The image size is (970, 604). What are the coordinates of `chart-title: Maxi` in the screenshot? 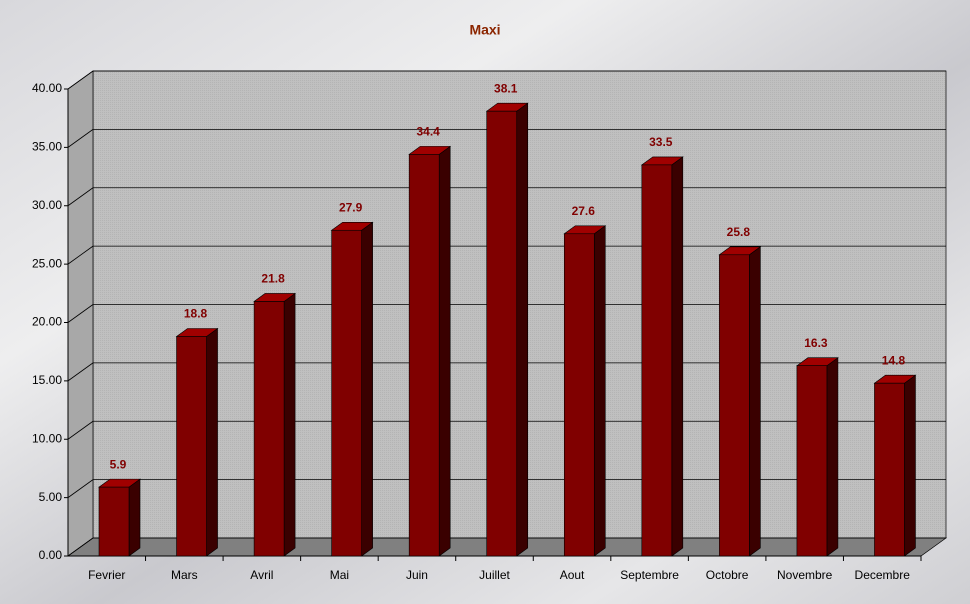 It's located at (484, 30).